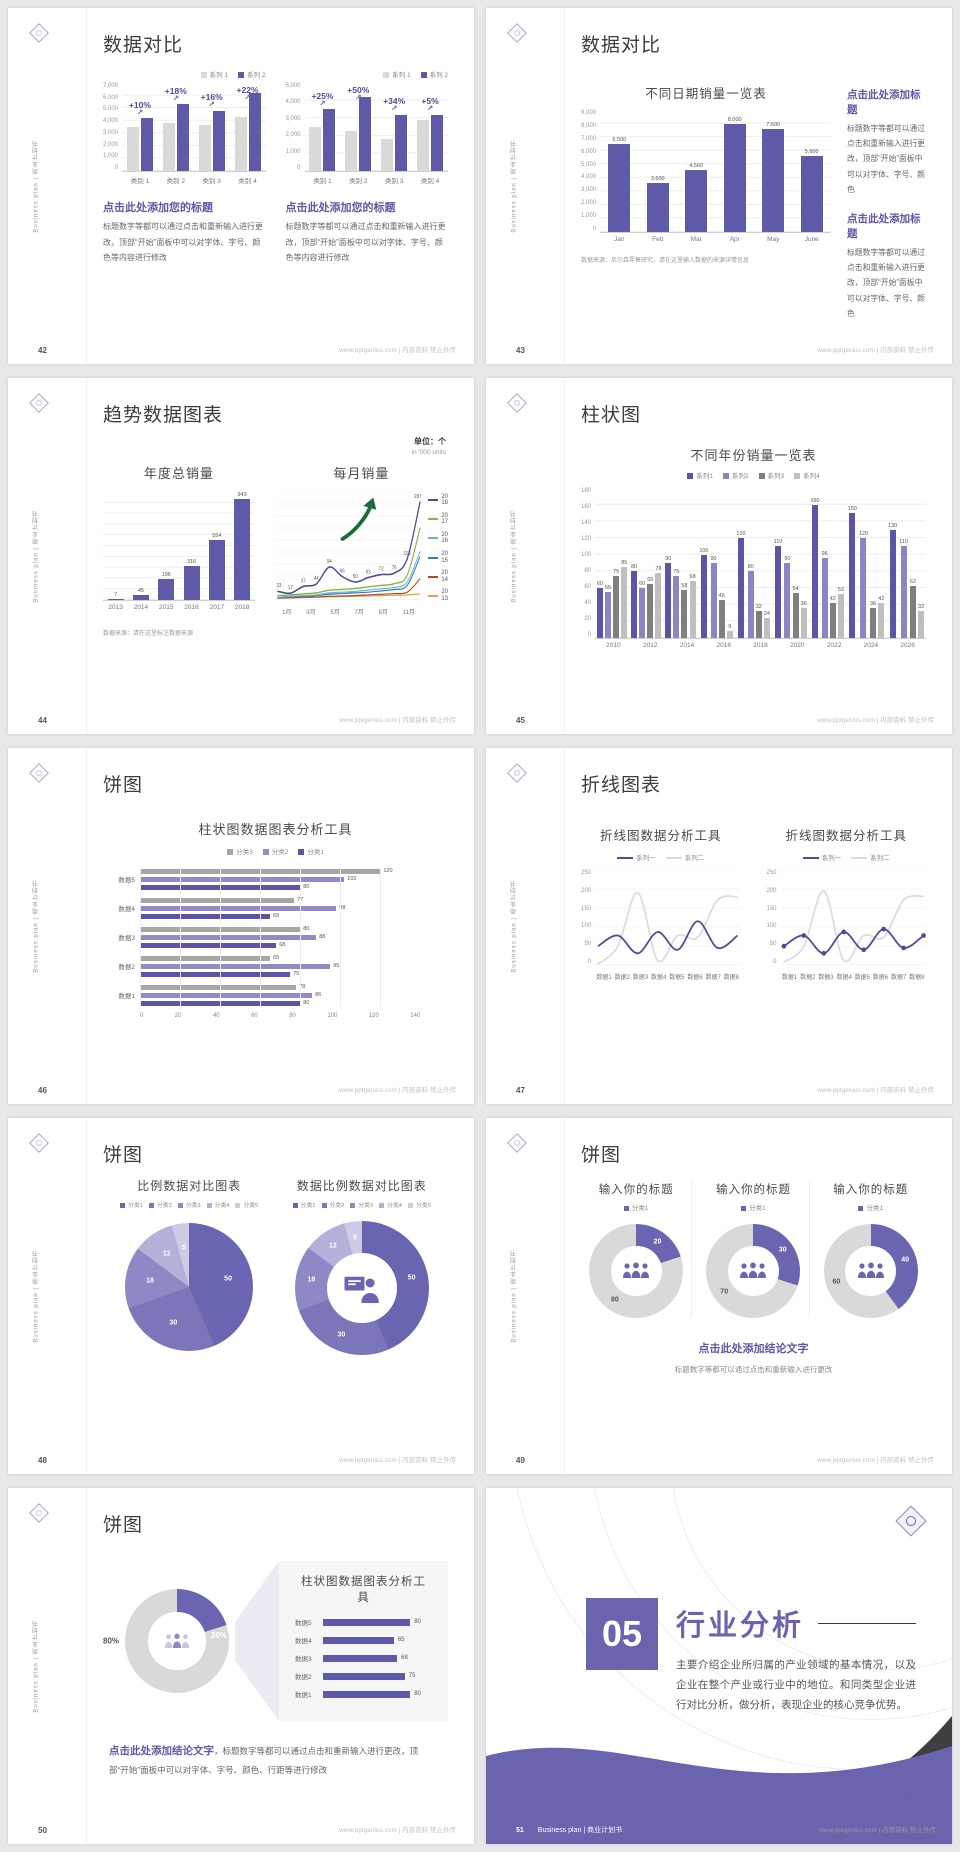 Image resolution: width=960 pixels, height=1852 pixels. Describe the element at coordinates (111, 156) in the screenshot. I see `y-tick-label: 1,000` at that location.